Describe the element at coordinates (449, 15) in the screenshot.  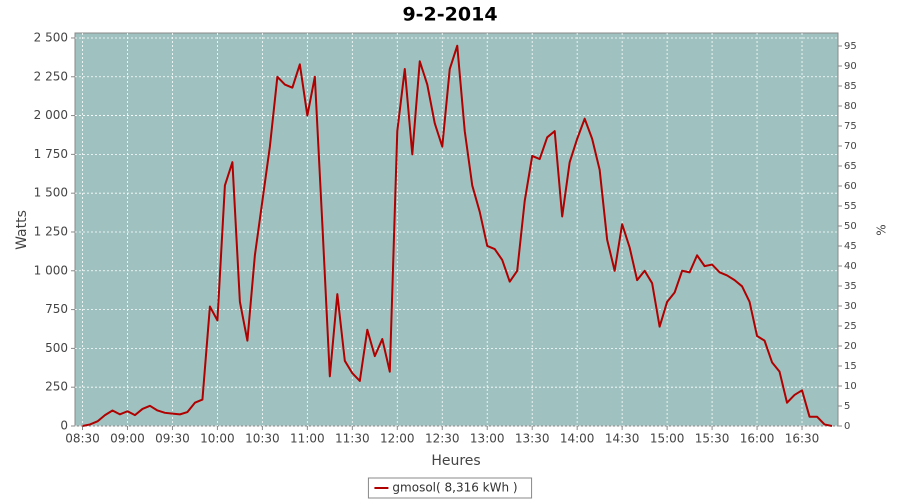
I see `chart-title: 9-2-2014` at that location.